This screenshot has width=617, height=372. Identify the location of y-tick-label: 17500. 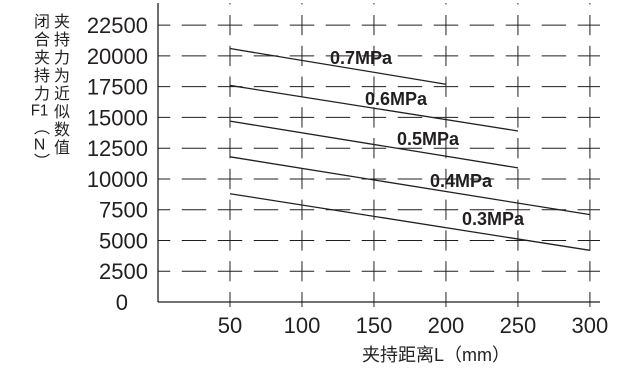
(117, 87).